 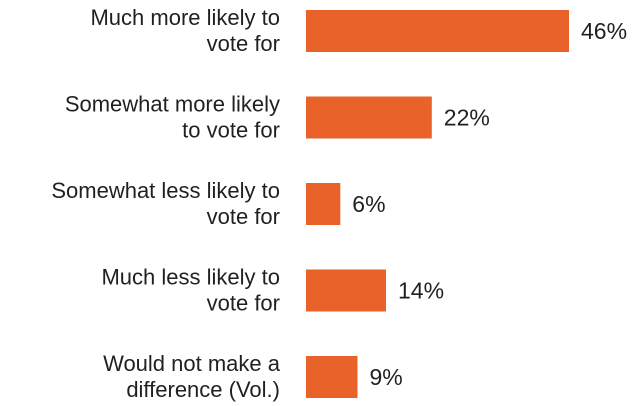 I want to click on category-label-line: to vote for, so click(x=231, y=130).